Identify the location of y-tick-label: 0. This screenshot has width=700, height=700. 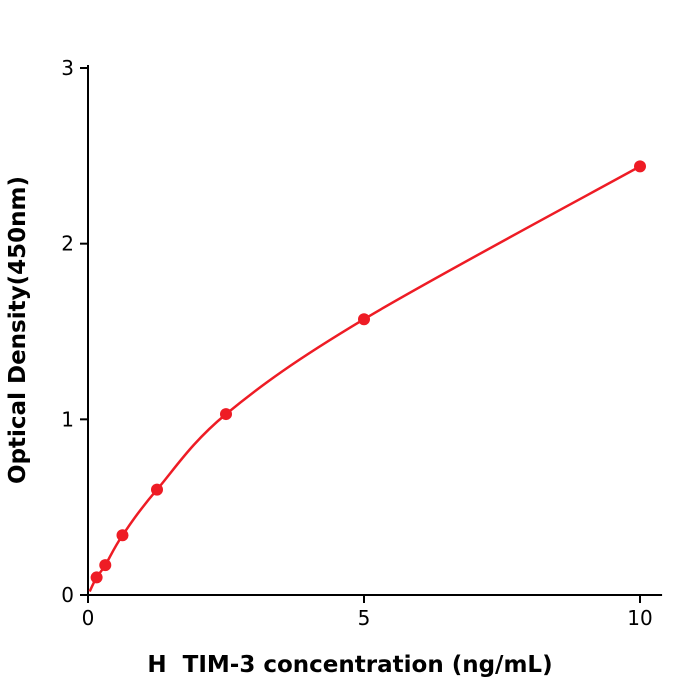
(67, 595).